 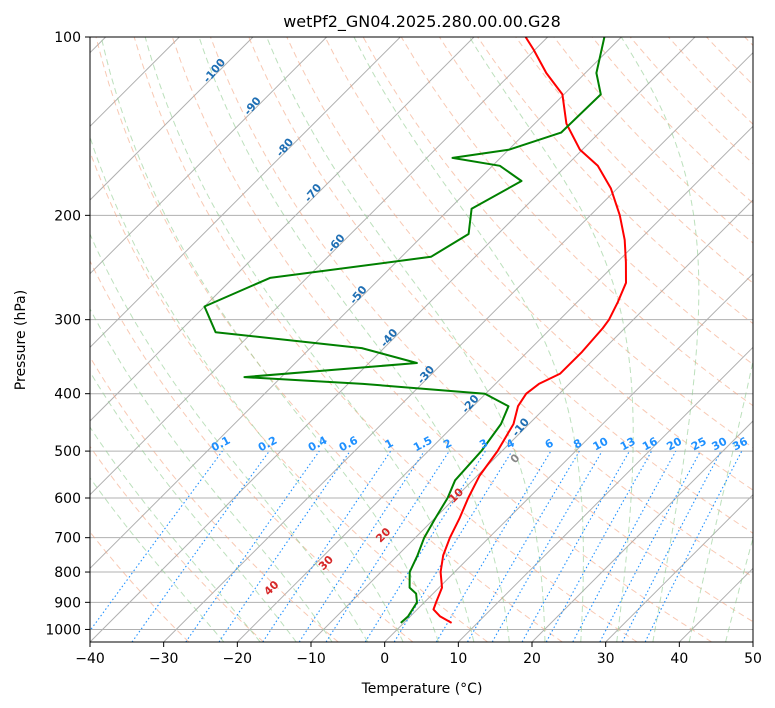 What do you see at coordinates (271, 588) in the screenshot?
I see `moist-adiabat-label: 40` at bounding box center [271, 588].